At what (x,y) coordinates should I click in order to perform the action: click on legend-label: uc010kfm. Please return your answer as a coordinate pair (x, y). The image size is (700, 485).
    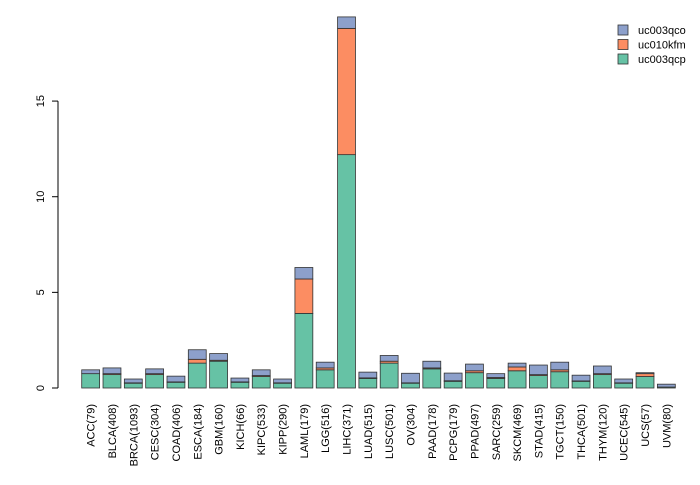
    Looking at the image, I should click on (662, 46).